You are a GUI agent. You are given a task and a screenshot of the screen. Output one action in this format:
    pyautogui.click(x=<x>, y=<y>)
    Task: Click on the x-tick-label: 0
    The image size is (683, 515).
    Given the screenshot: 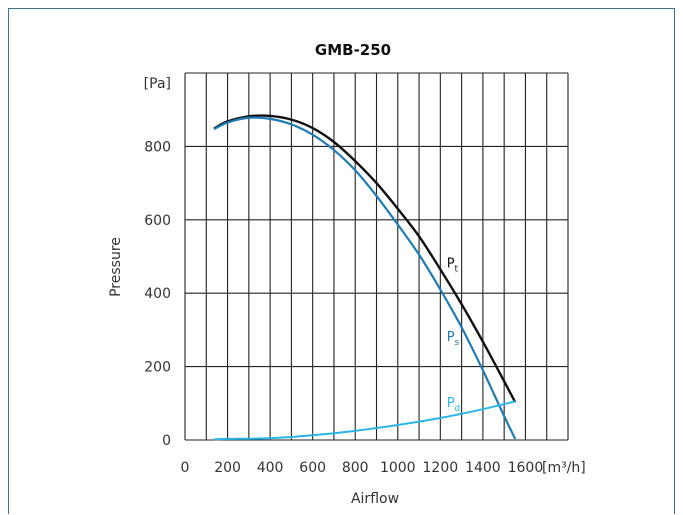 What is the action you would take?
    pyautogui.click(x=185, y=468)
    